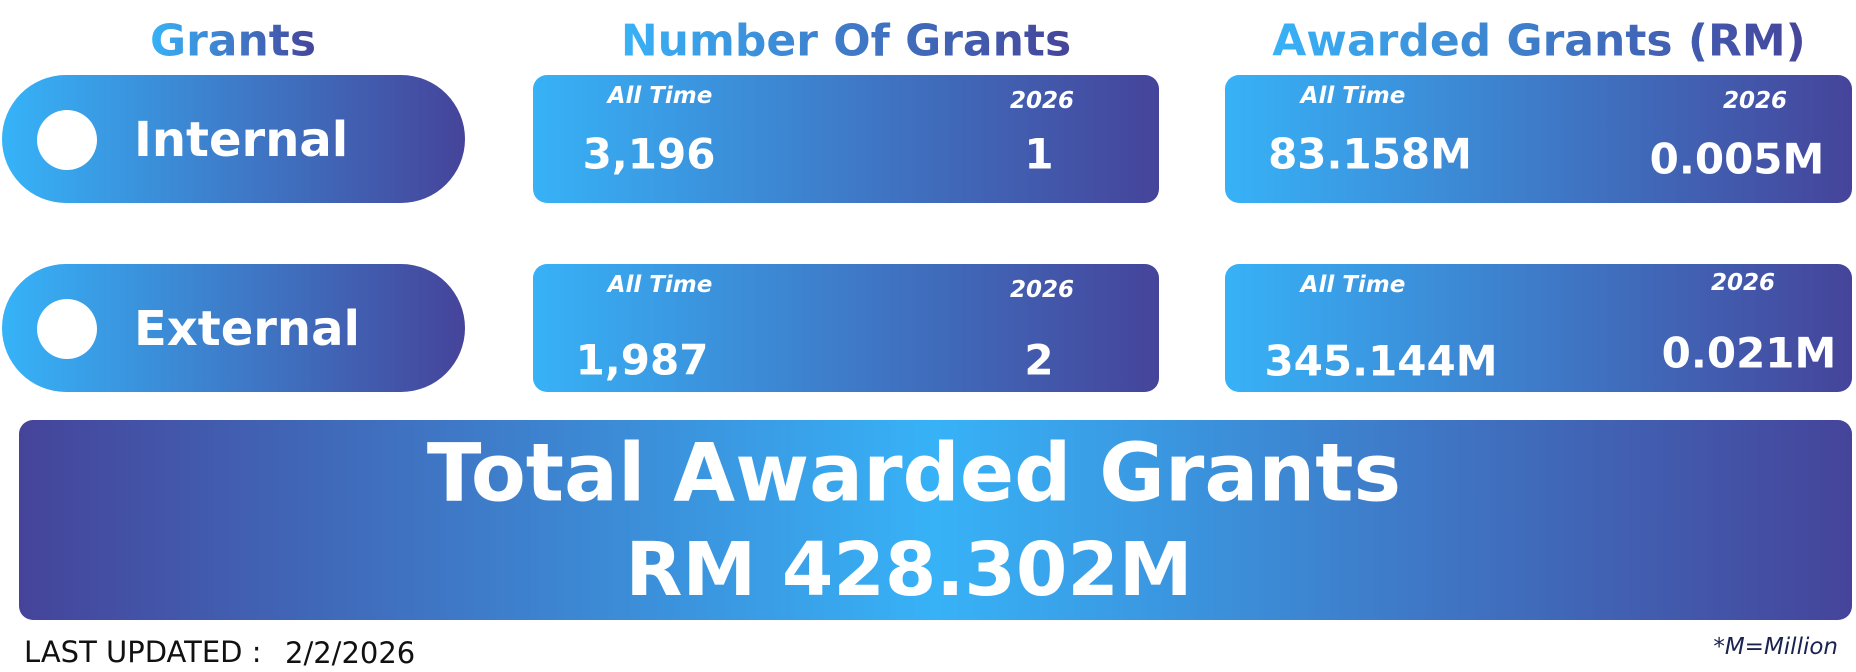  Describe the element at coordinates (1370, 154) in the screenshot. I see `awarded-all-time: 83.158M` at that location.